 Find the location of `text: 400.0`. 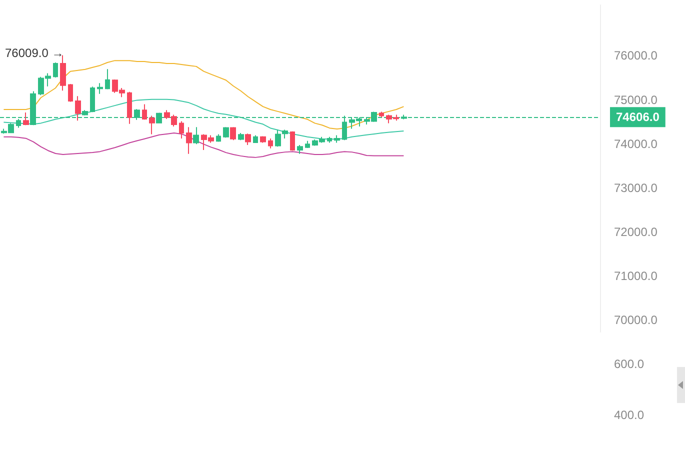

text: 400.0 is located at coordinates (629, 415).